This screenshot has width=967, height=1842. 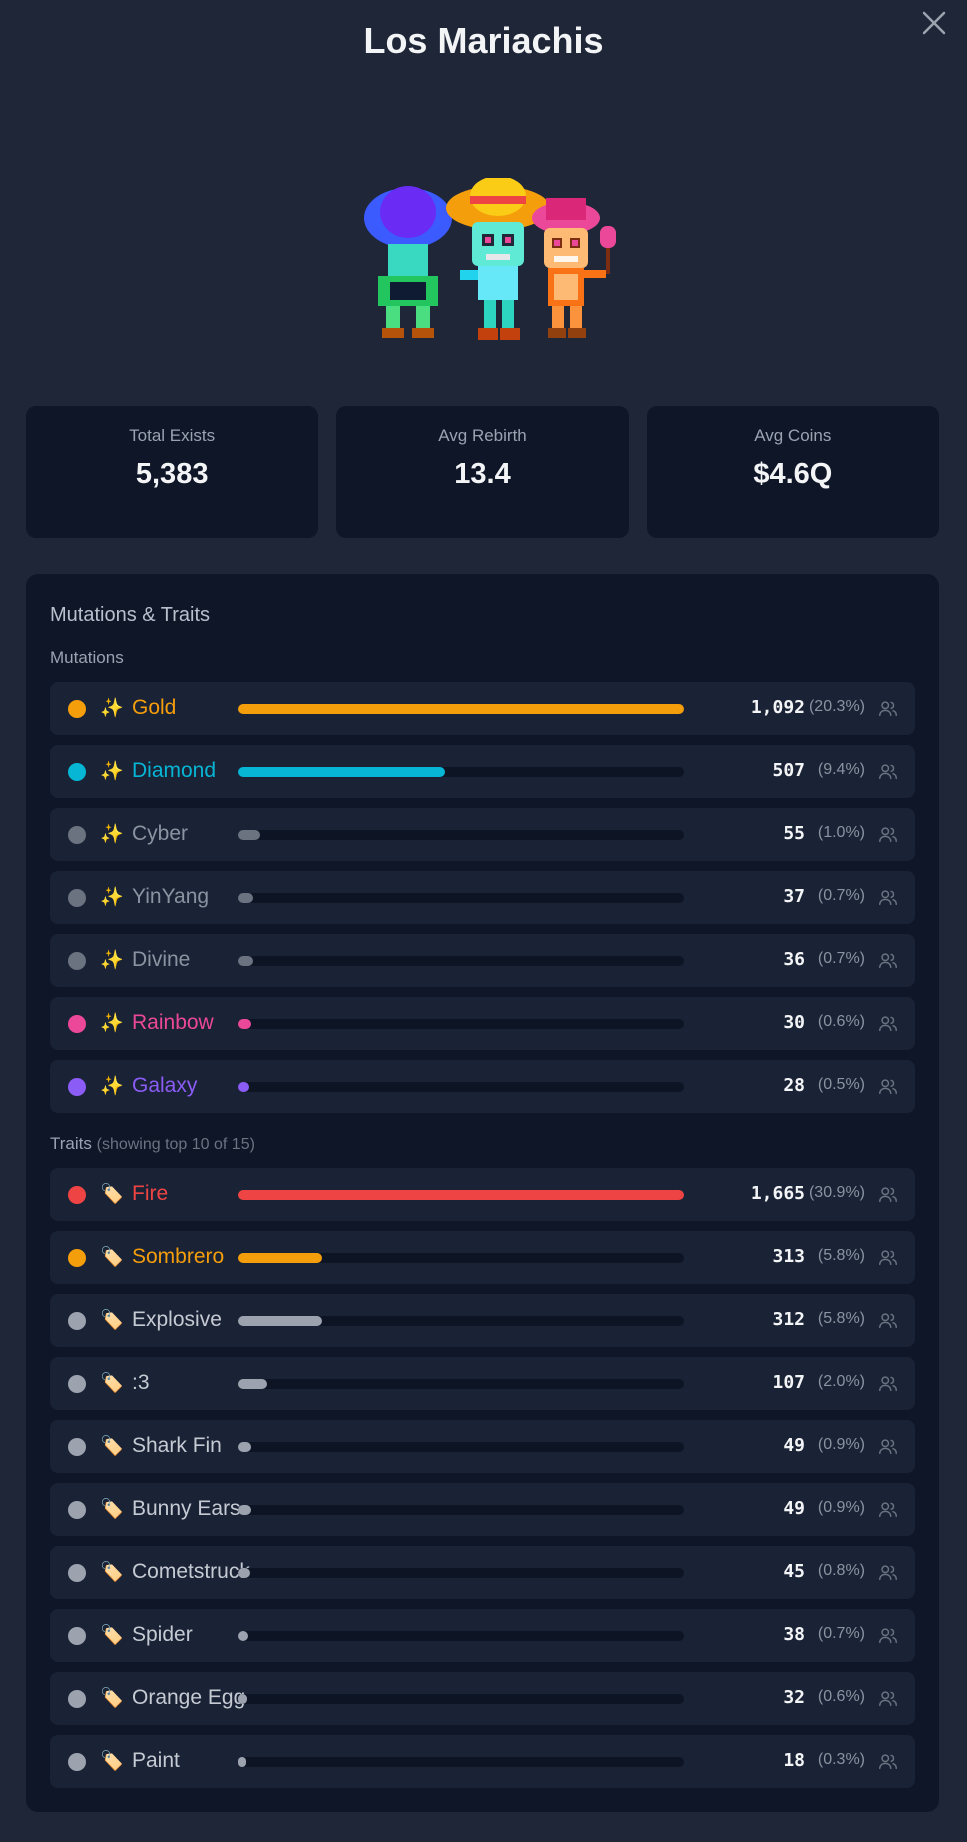 What do you see at coordinates (154, 707) in the screenshot?
I see `row-name: Gold` at bounding box center [154, 707].